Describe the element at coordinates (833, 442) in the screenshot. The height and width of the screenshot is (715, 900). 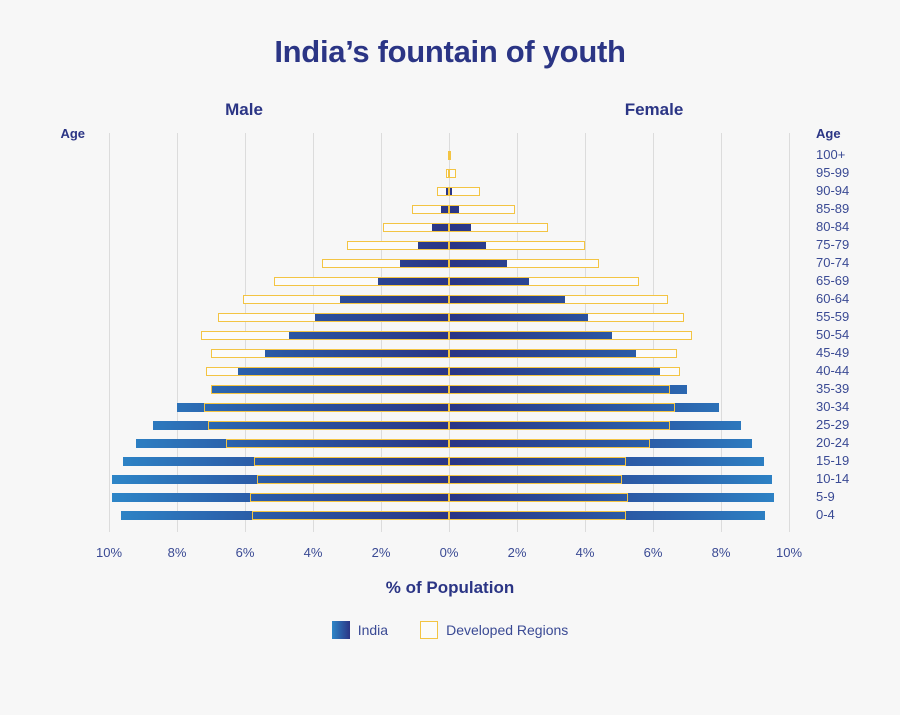
I see `age-label: 20-24` at that location.